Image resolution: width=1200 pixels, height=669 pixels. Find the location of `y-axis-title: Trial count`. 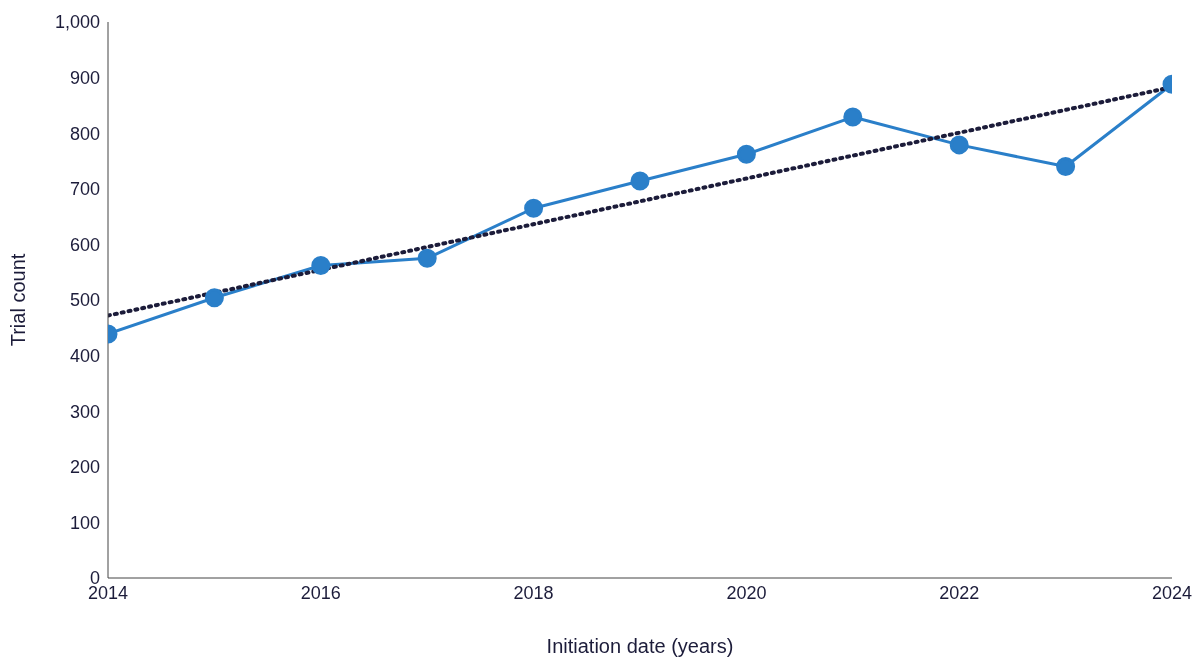

y-axis-title: Trial count is located at coordinates (18, 300).